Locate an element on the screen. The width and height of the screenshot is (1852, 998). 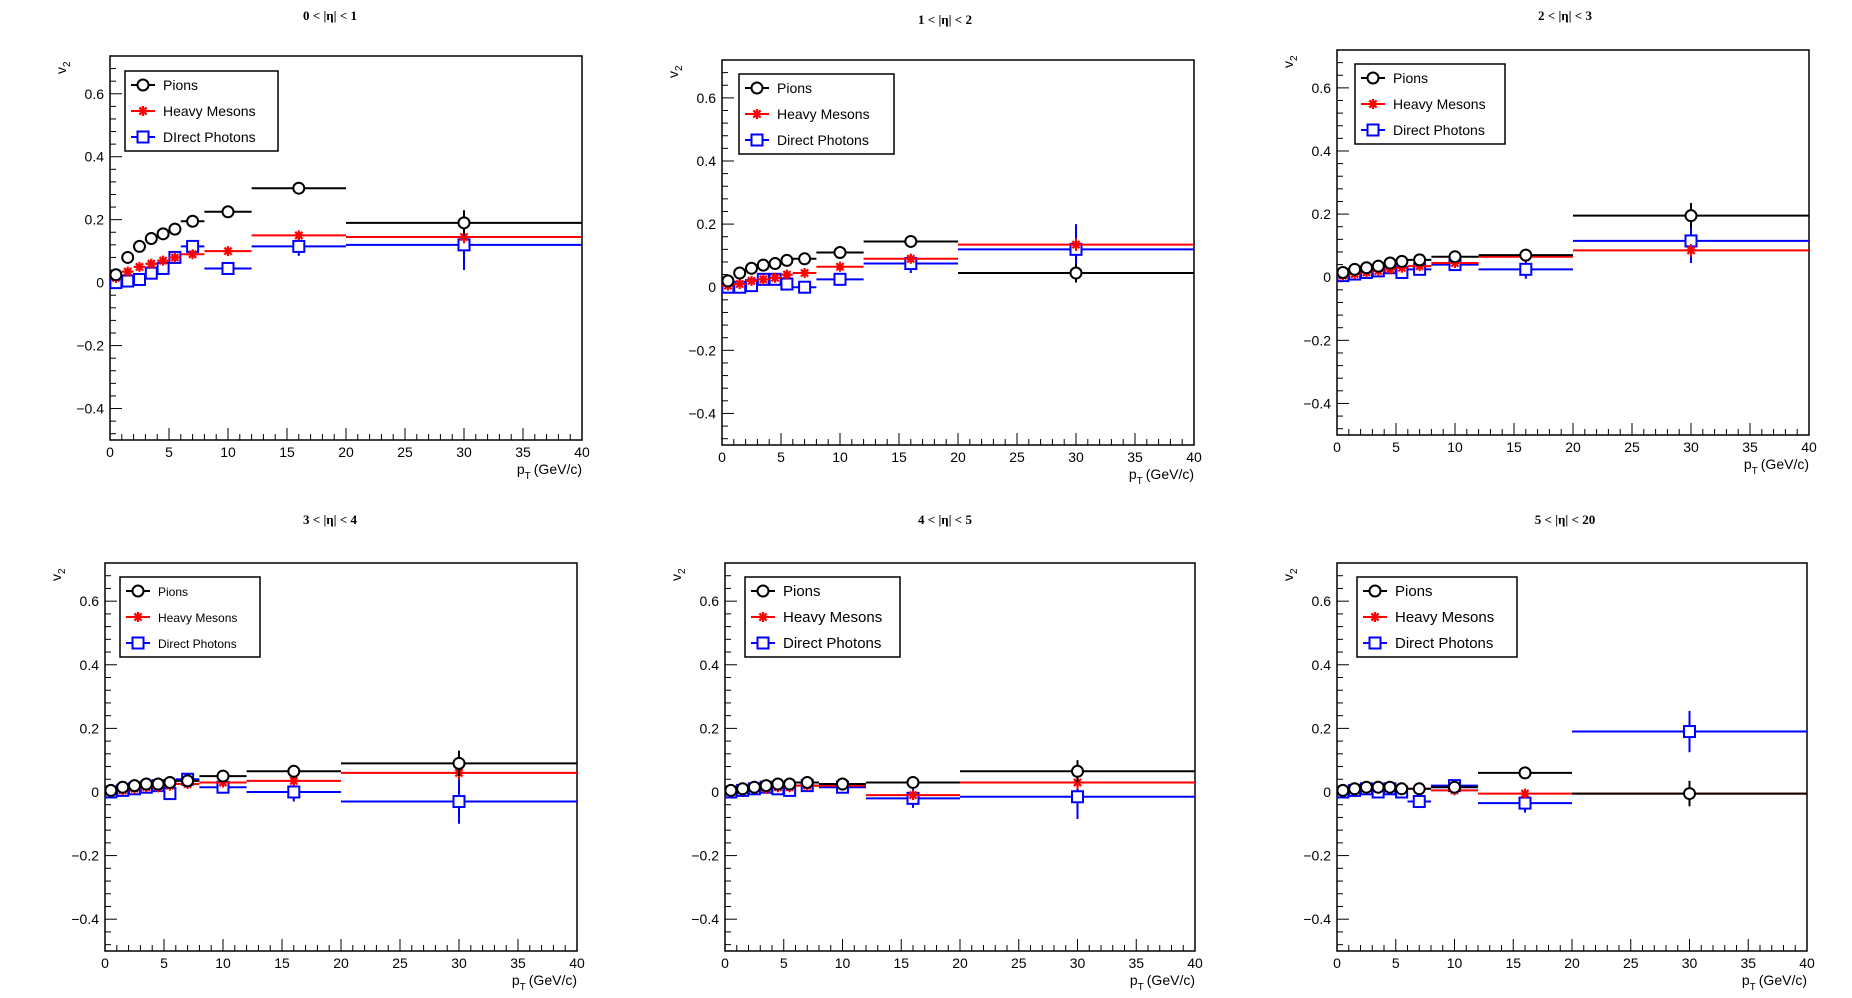
chart-title: 1 < |η| < 2 is located at coordinates (945, 19).